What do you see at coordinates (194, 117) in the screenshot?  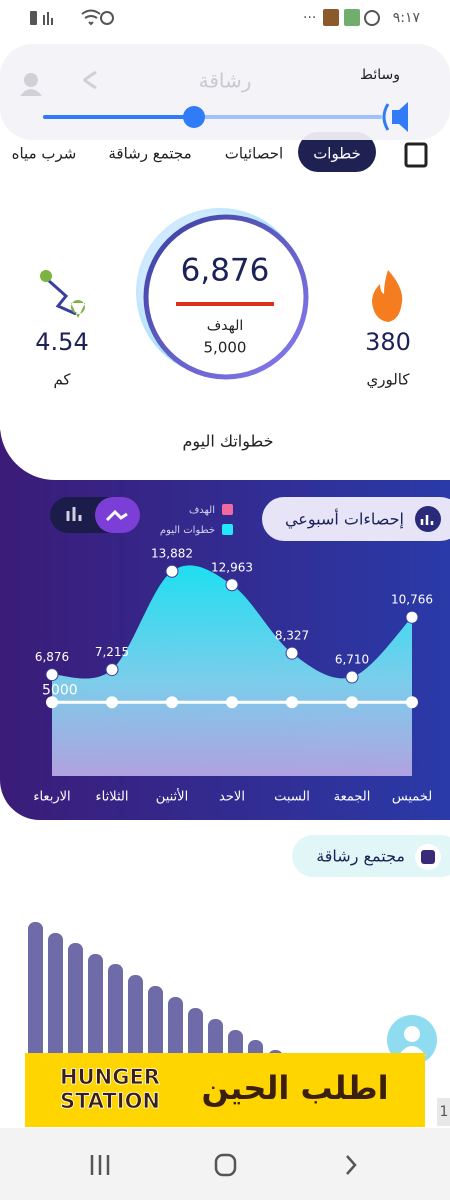 I see `volume-knob` at bounding box center [194, 117].